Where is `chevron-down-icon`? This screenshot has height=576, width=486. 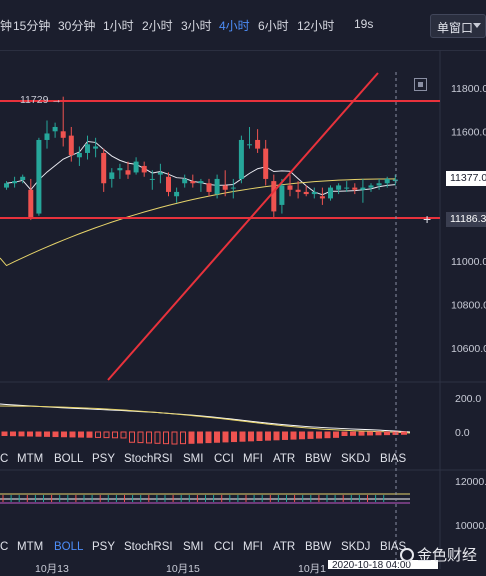
chevron-down-icon is located at coordinates (477, 25).